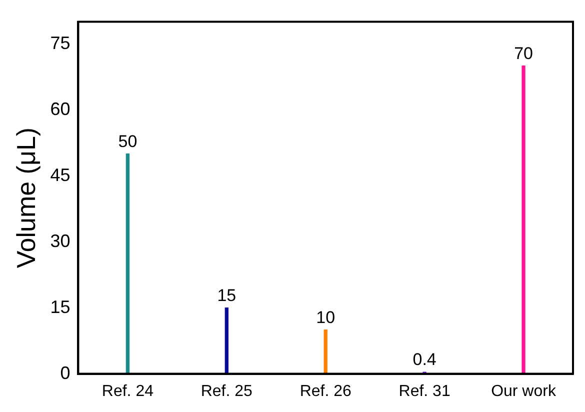  Describe the element at coordinates (128, 391) in the screenshot. I see `x-tick-label: Ref. 24` at that location.